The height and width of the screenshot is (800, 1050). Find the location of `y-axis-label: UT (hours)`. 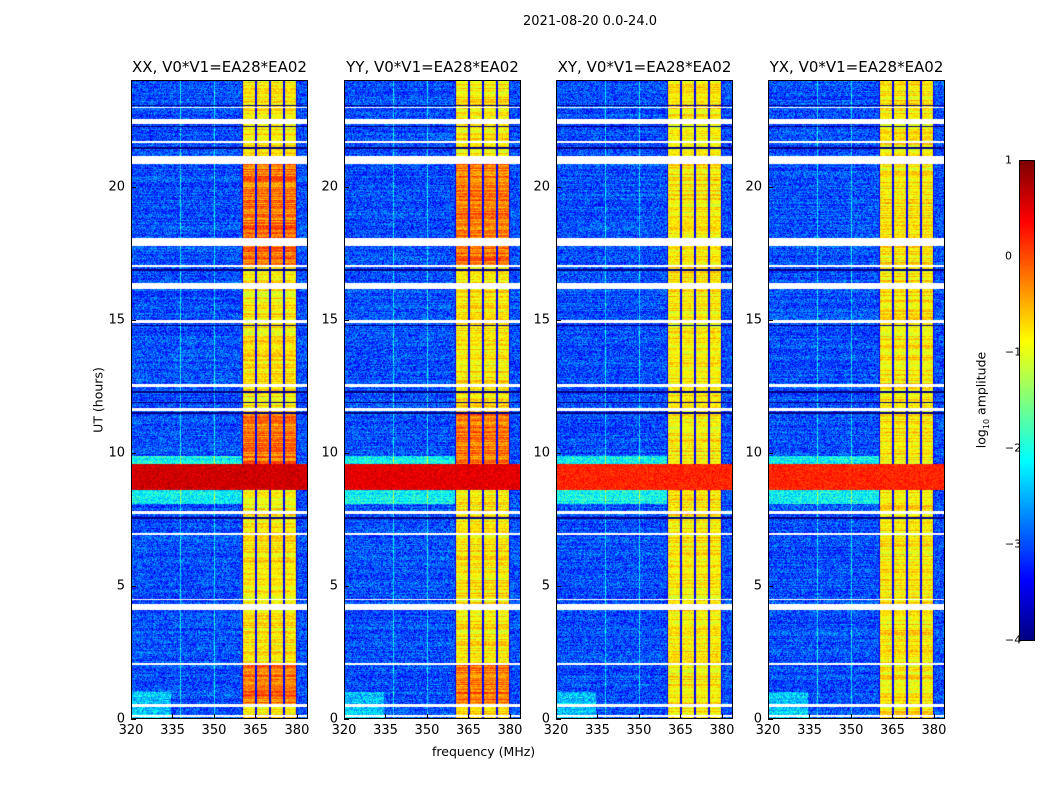

y-axis-label: UT (hours) is located at coordinates (98, 400).